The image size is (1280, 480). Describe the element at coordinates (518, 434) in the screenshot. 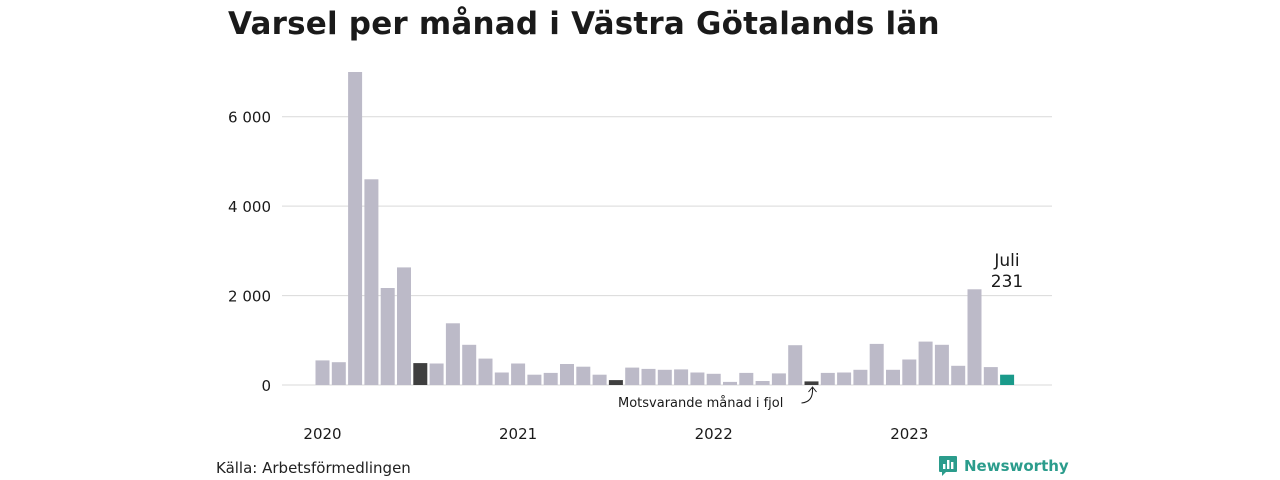

I see `x-year-label-2021: 2021` at that location.